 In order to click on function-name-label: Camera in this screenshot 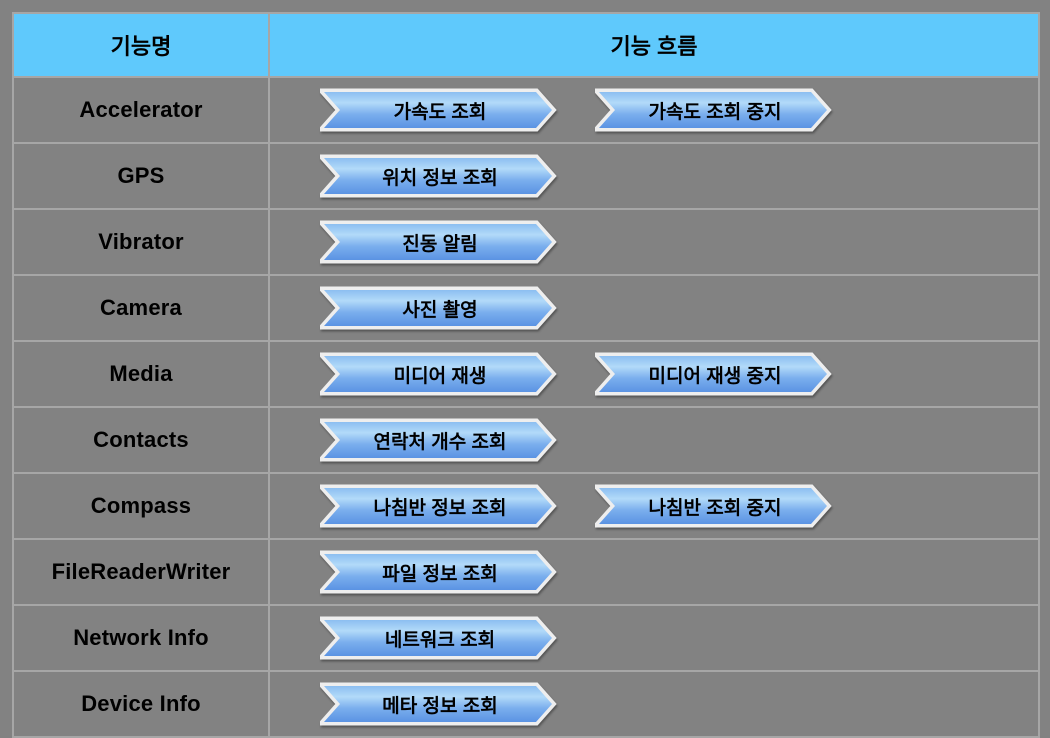, I will do `click(141, 307)`.